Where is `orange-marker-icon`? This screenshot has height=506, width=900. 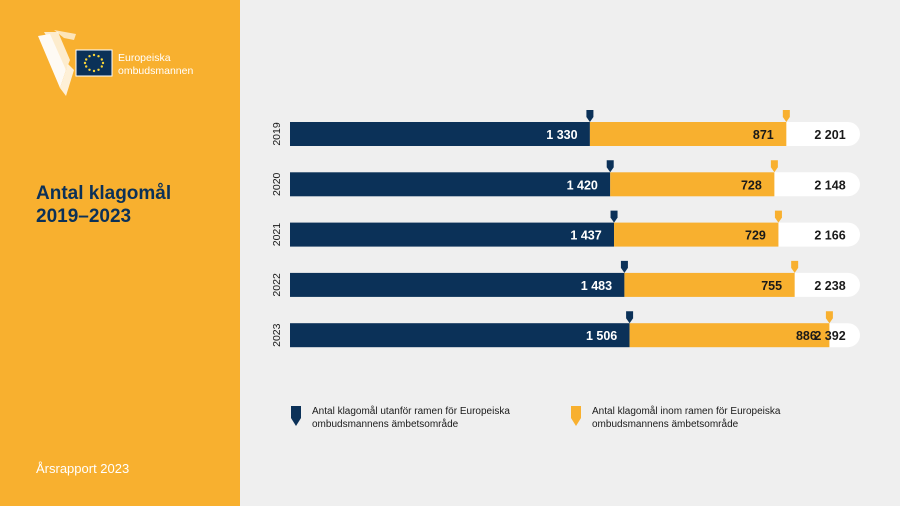 orange-marker-icon is located at coordinates (576, 416).